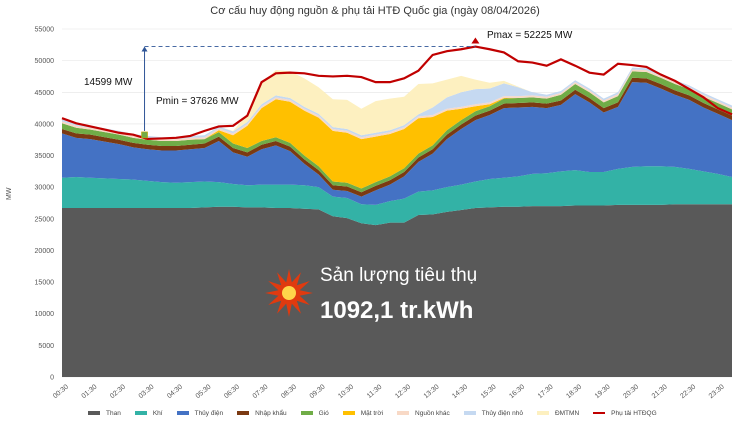  I want to click on x-tick-label: 17:30, so click(546, 391).